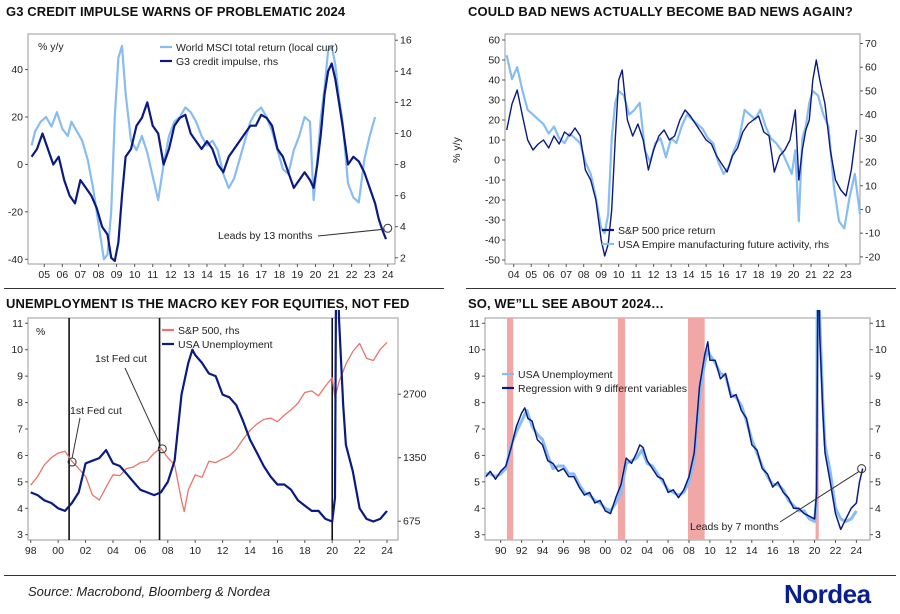 This screenshot has height=614, width=900. Describe the element at coordinates (602, 389) in the screenshot. I see `legend-entry: Regression with 9 different variables` at that location.